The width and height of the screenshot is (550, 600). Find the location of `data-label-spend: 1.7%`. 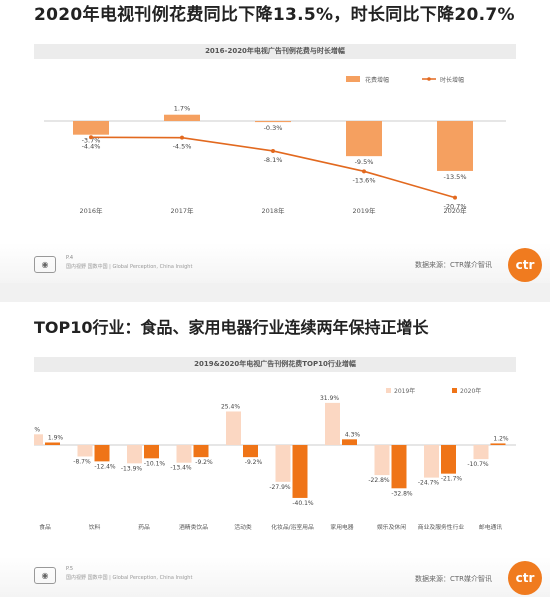

data-label-spend: 1.7% is located at coordinates (182, 109).